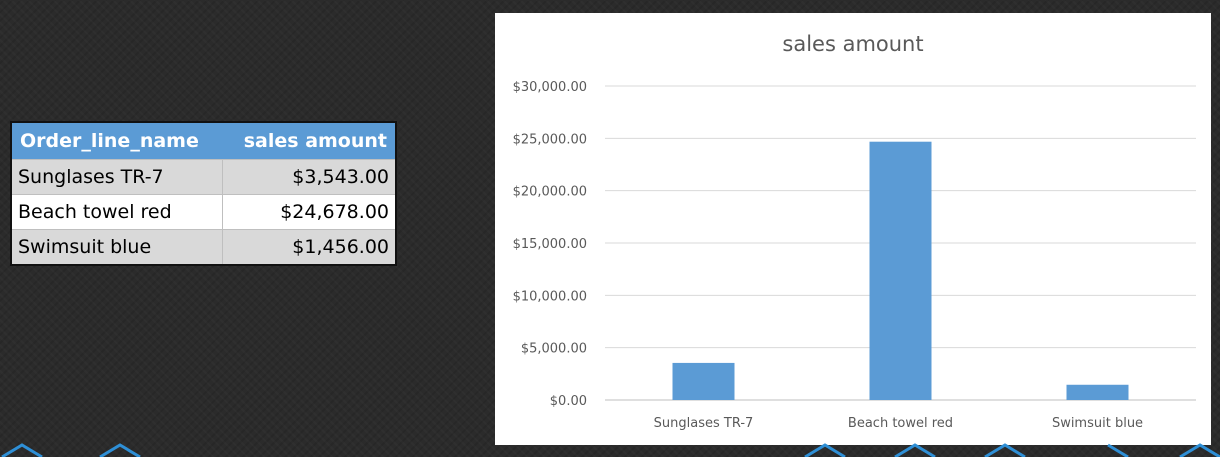 The height and width of the screenshot is (457, 1220). Describe the element at coordinates (610, 450) in the screenshot. I see `decorative-chevrons` at that location.